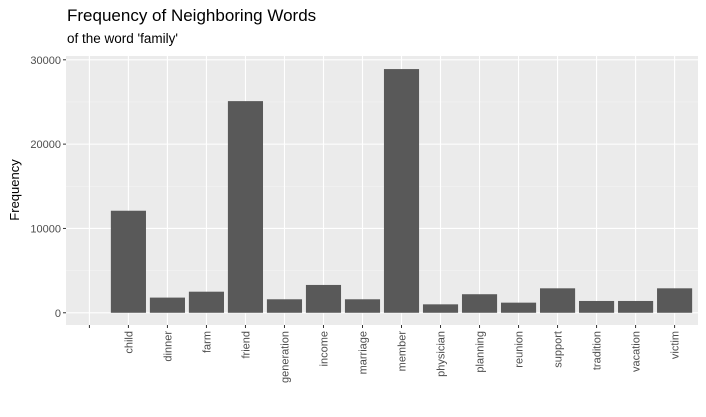 The width and height of the screenshot is (706, 417). What do you see at coordinates (192, 15) in the screenshot?
I see `chart-title: Frequency of Neighboring Words` at bounding box center [192, 15].